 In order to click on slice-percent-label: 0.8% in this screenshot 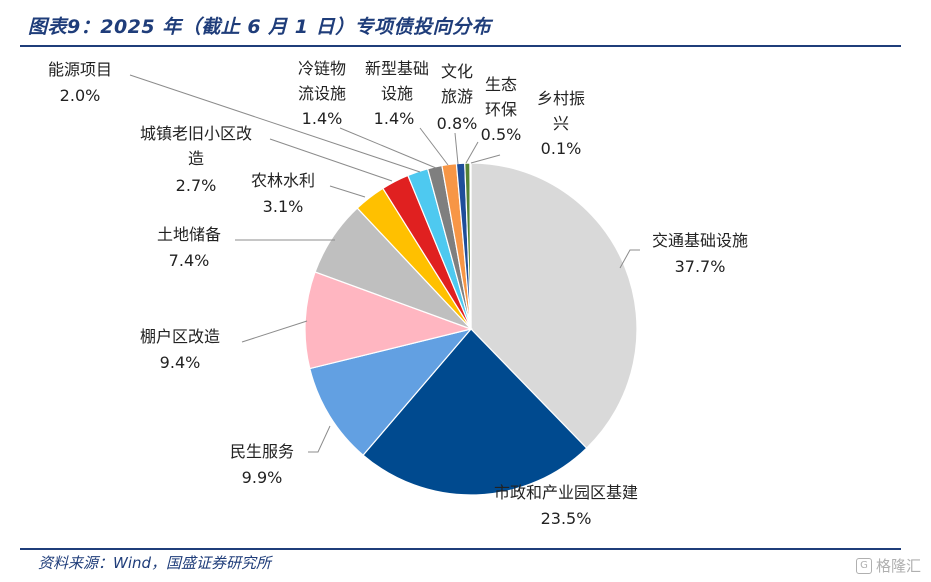, I will do `click(457, 123)`.